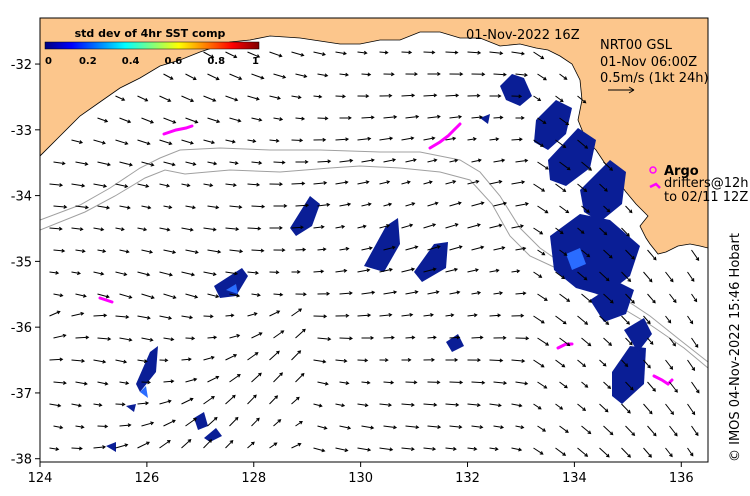 This screenshot has height=496, width=750. I want to click on colorbar-title: std dev of 4hr SST comp, so click(150, 33).